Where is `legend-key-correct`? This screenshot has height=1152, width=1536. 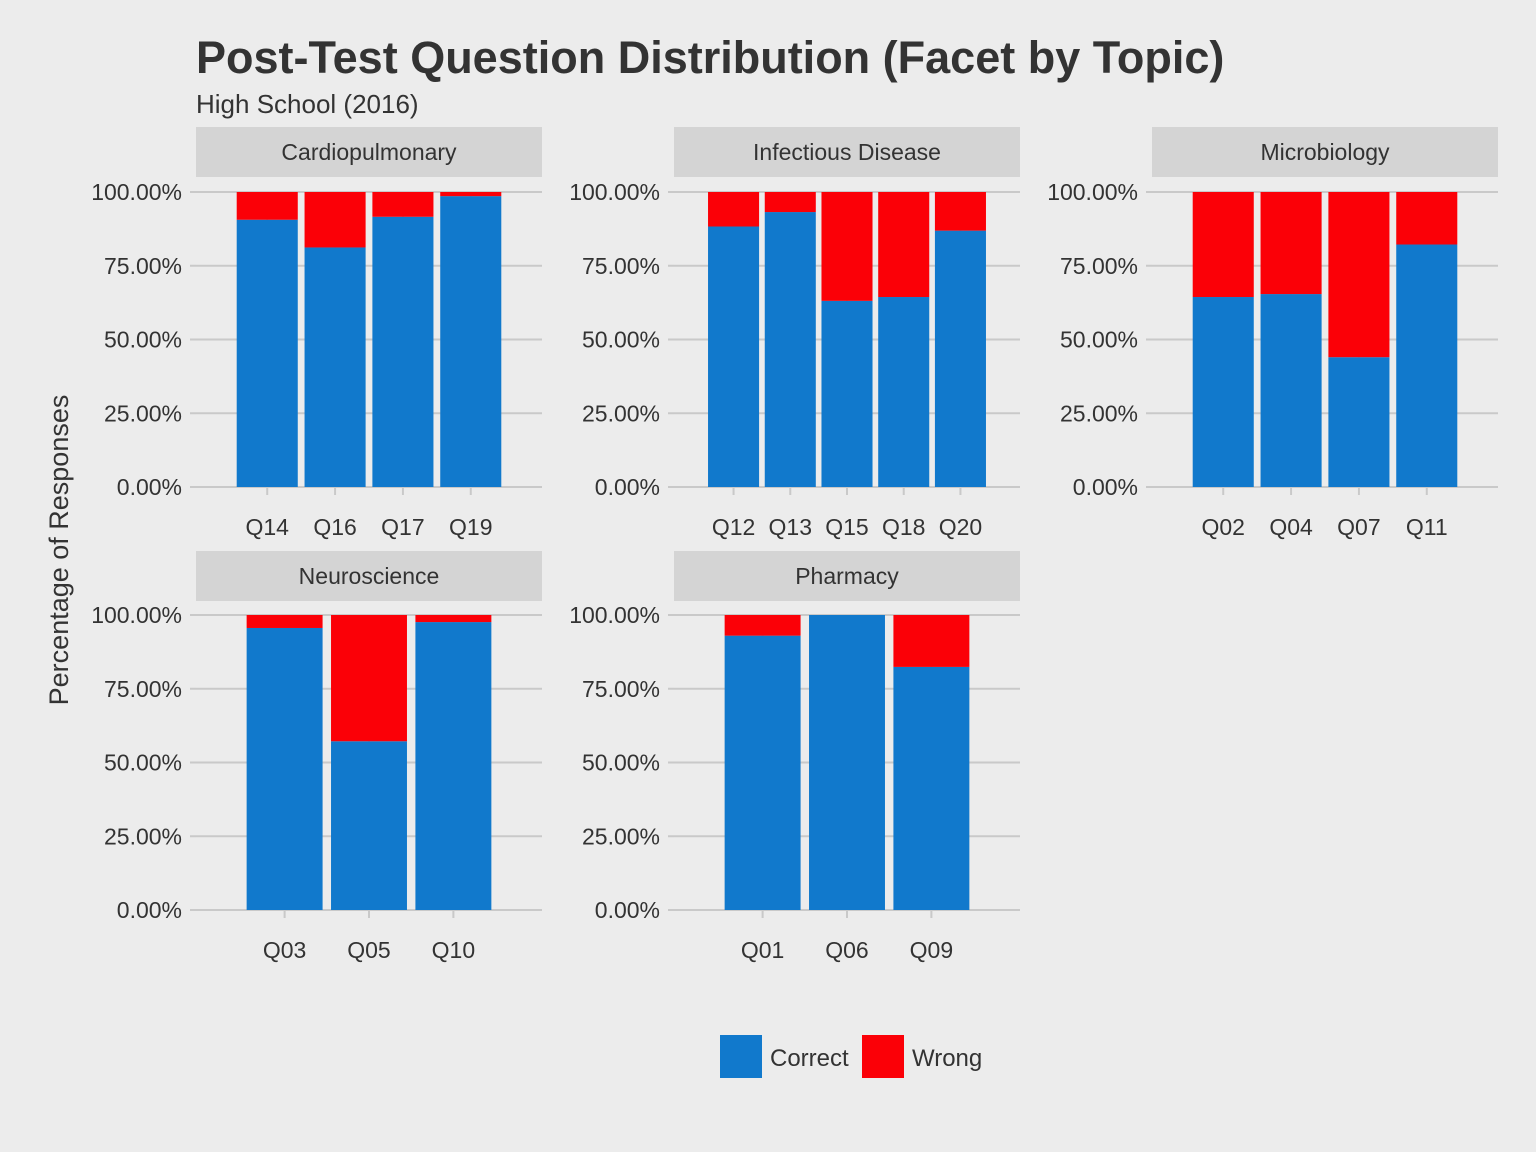 legend-key-correct is located at coordinates (741, 1056).